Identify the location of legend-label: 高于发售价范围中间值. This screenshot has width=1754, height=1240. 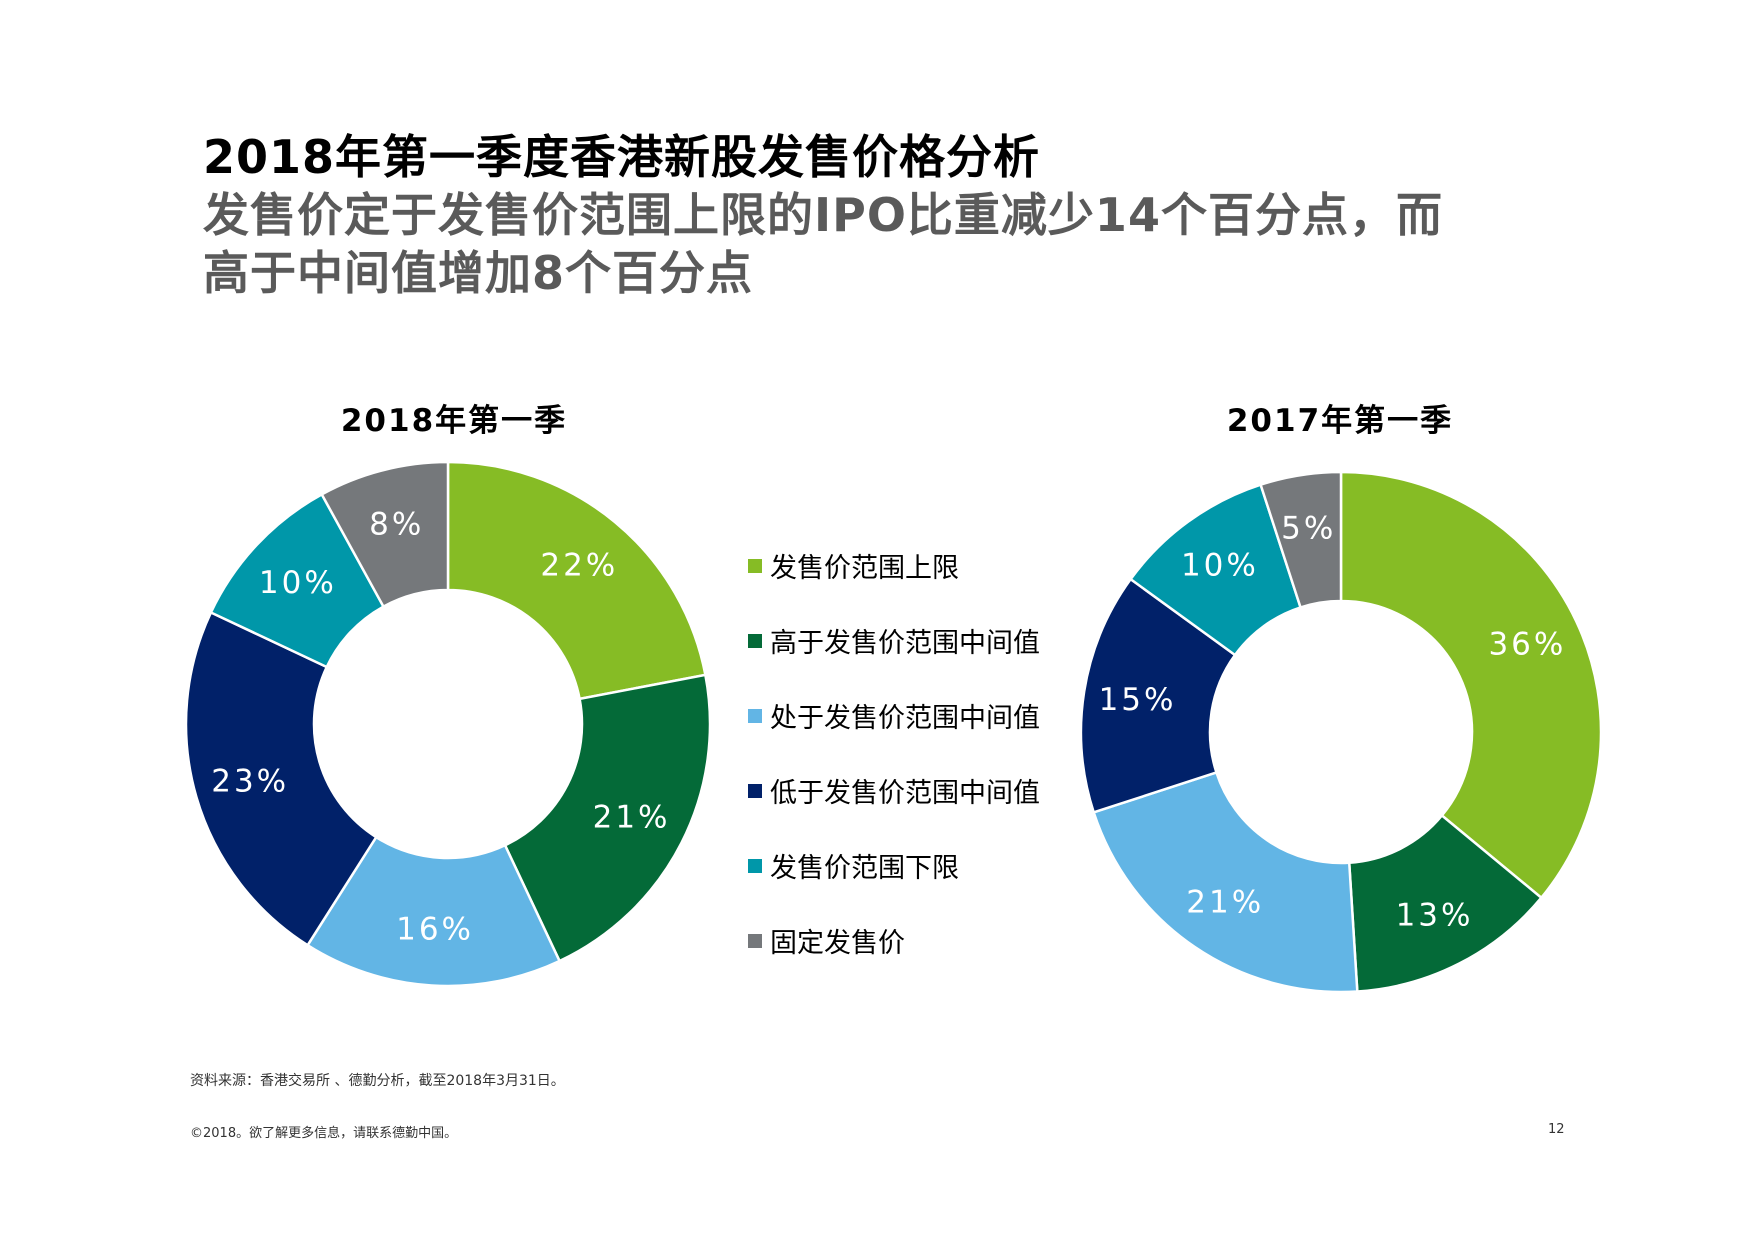
(905, 643).